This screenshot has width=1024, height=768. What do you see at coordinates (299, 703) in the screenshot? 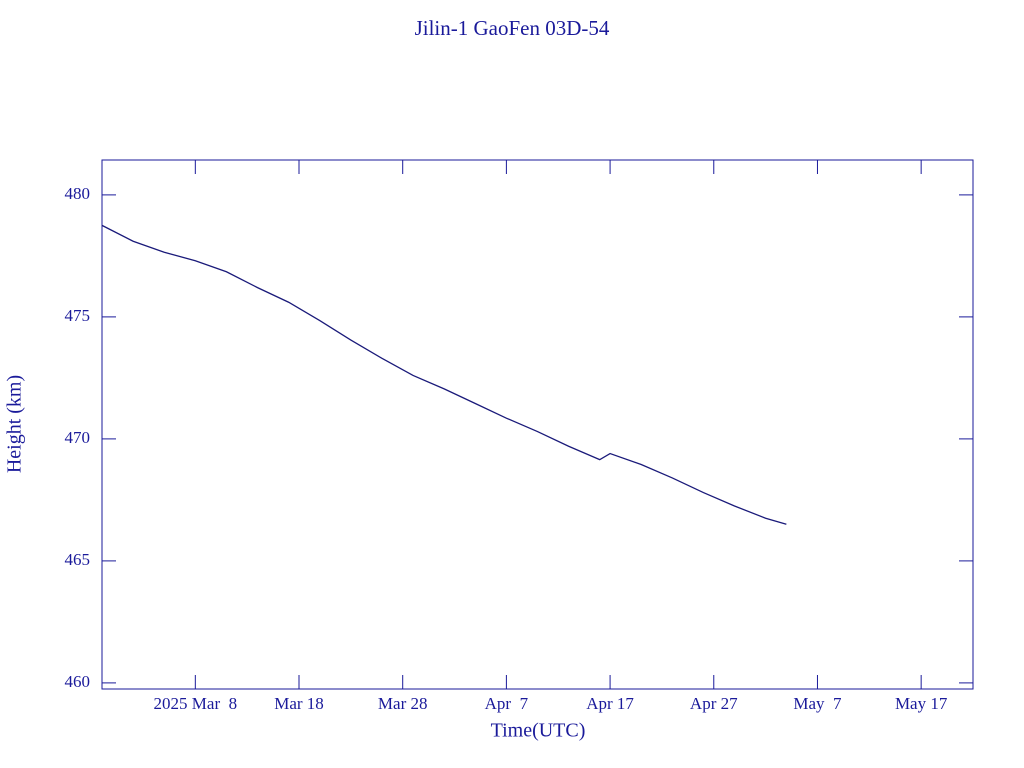
I see `x-tick-label: Mar 18` at bounding box center [299, 703].